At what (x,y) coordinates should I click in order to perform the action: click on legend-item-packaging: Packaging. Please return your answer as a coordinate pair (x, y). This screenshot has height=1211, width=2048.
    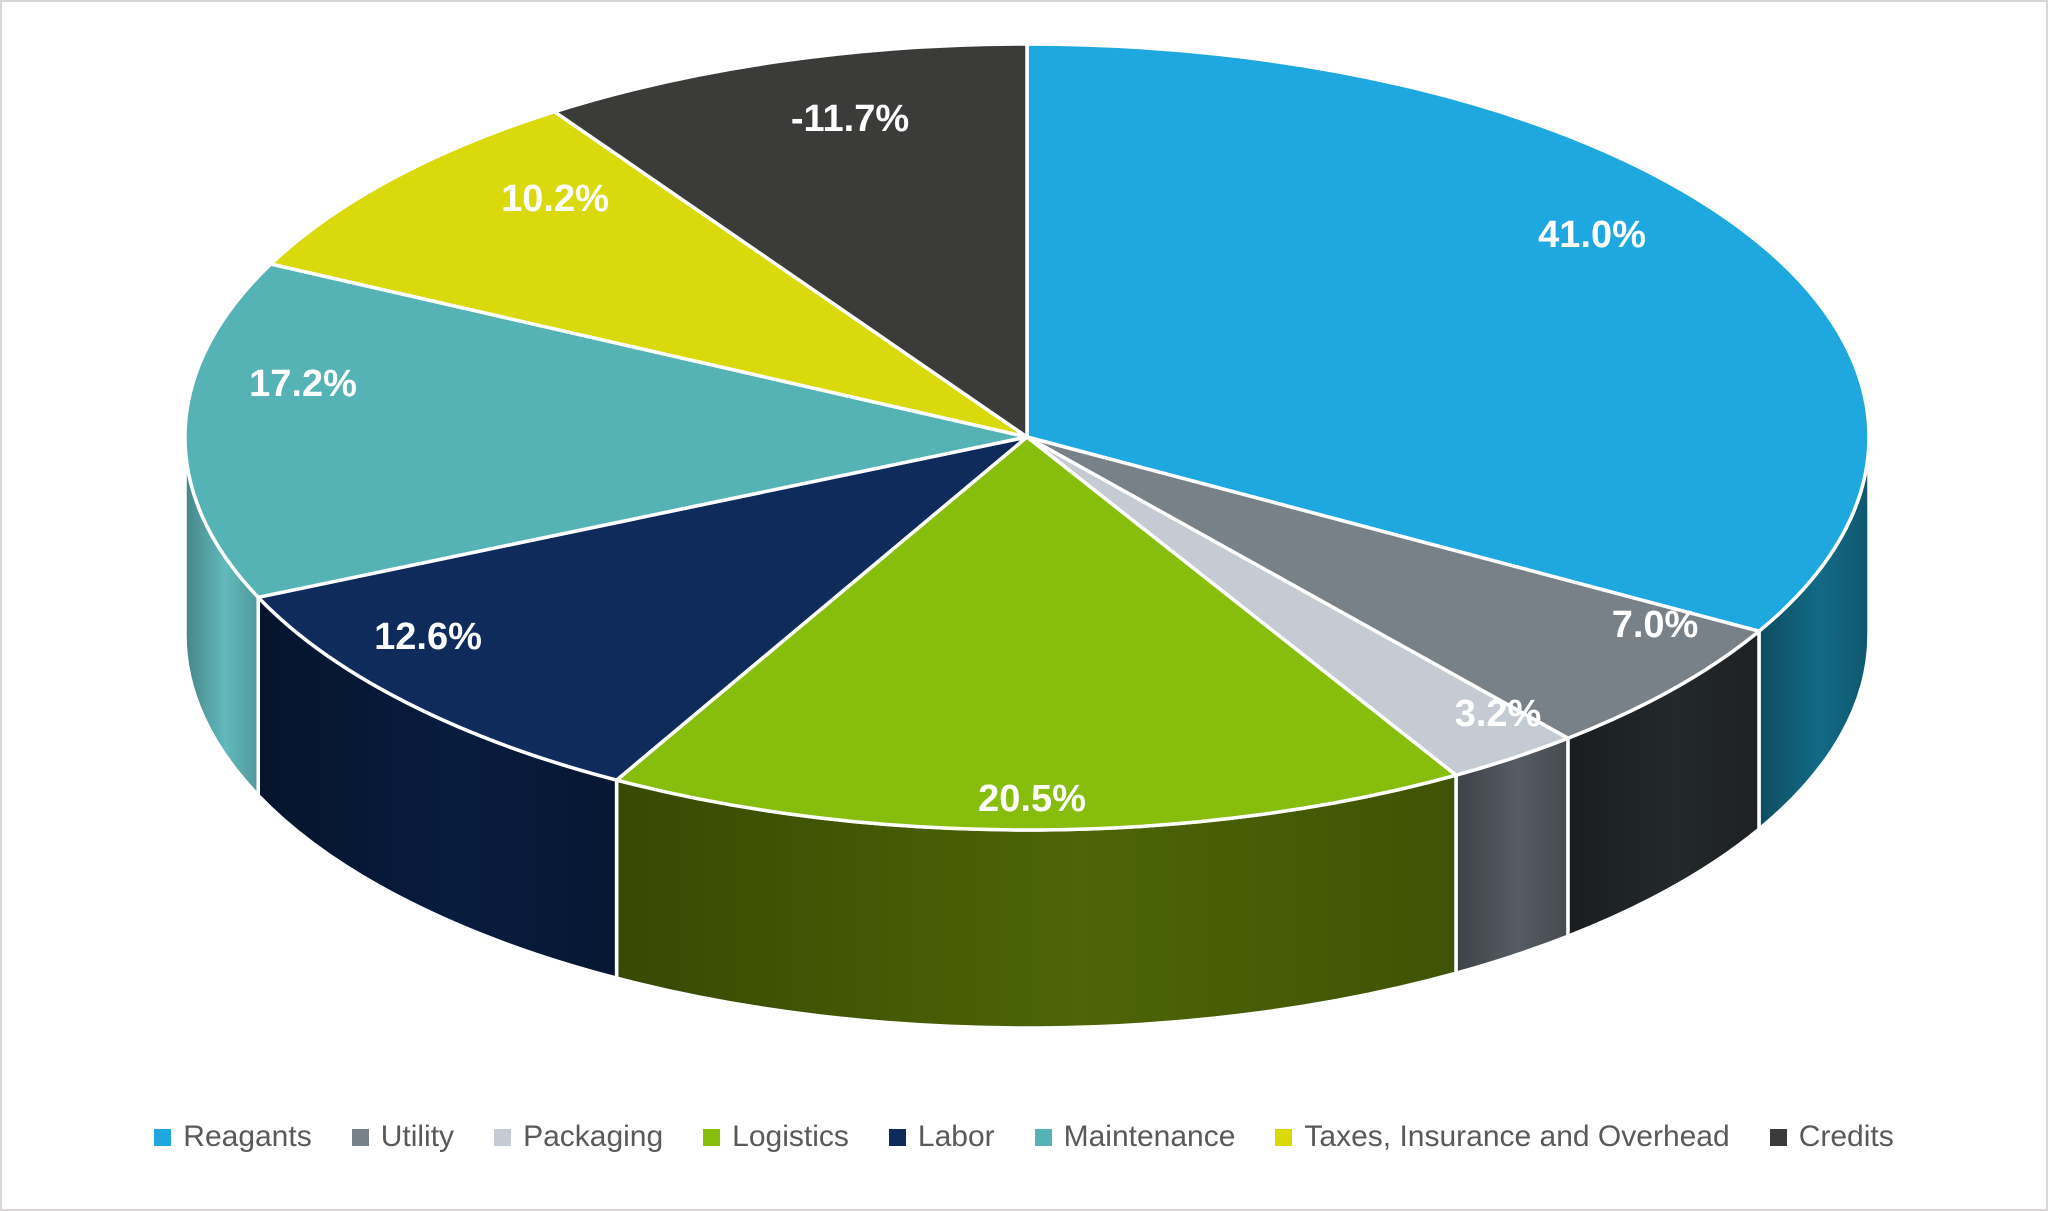
    Looking at the image, I should click on (578, 1137).